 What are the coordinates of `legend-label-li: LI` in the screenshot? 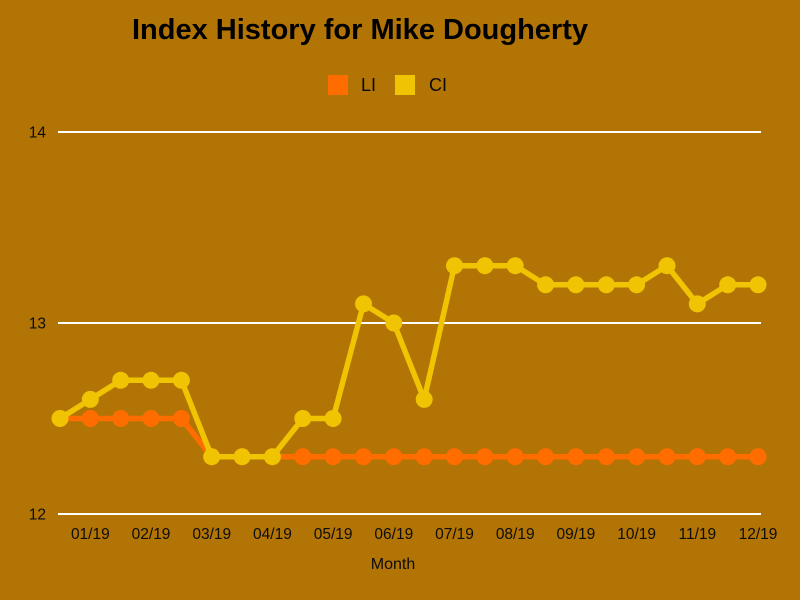 It's located at (369, 85).